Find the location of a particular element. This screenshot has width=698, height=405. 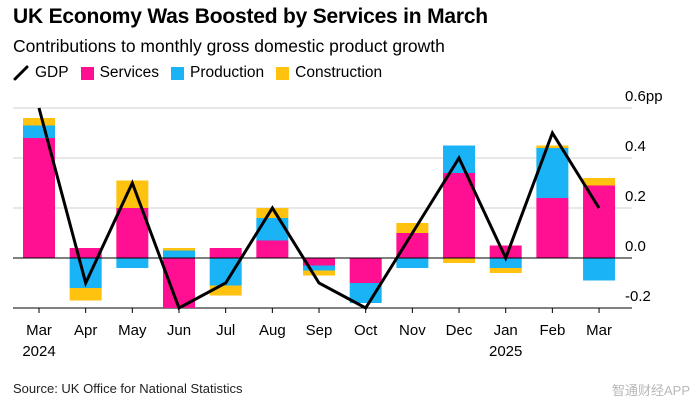

legend-swatch-production is located at coordinates (178, 73).